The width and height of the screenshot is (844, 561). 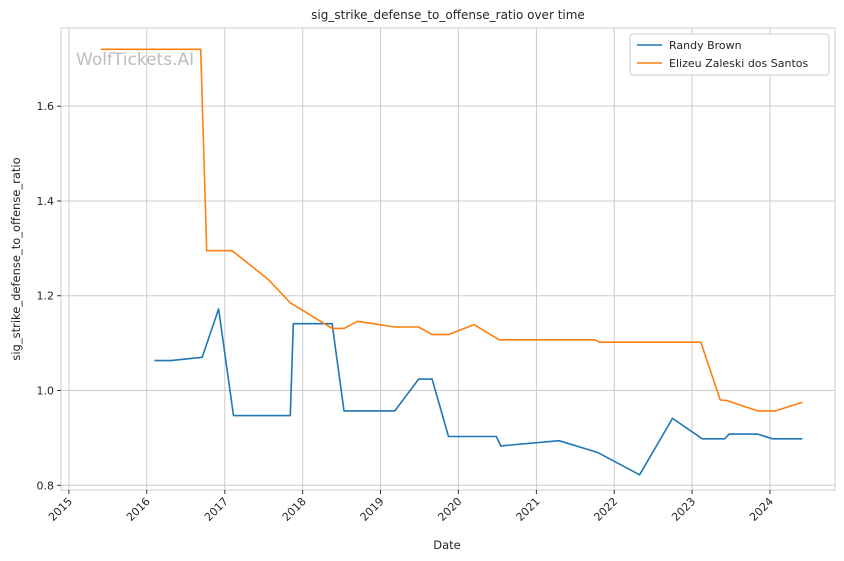 I want to click on y-axis-title: sig_strike_defense_to_offense_ratio, so click(x=16, y=258).